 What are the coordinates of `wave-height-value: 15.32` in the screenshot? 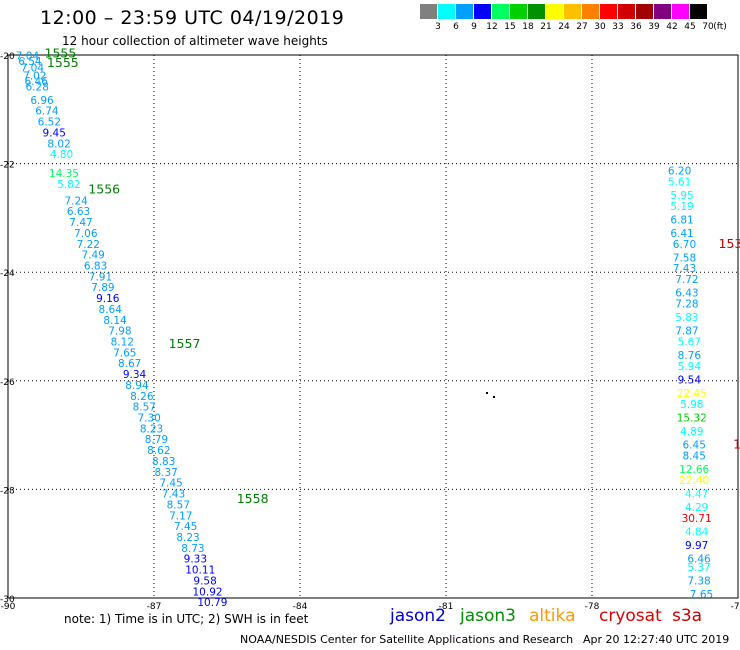 It's located at (692, 419).